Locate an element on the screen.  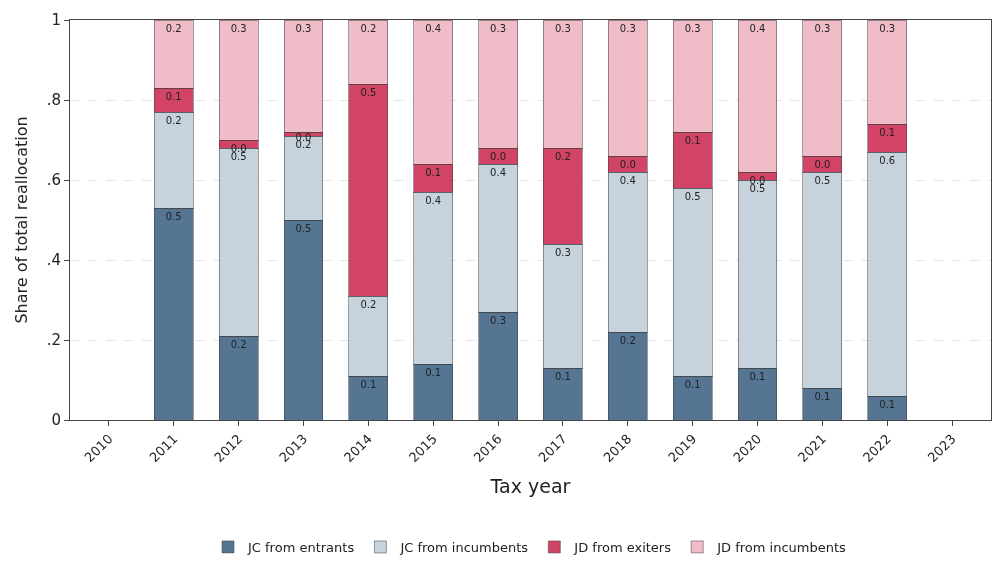
y-axis-title: Share of total reallocation is located at coordinates (21, 220).